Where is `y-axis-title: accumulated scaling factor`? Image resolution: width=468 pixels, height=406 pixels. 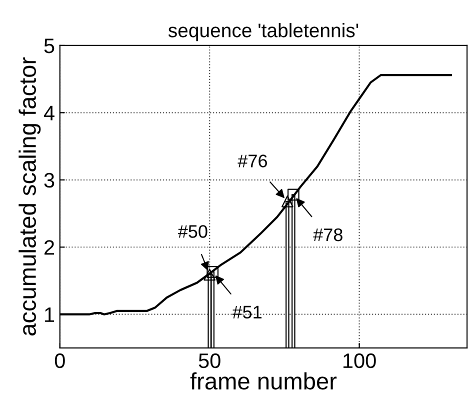 y-axis-title: accumulated scaling factor is located at coordinates (29, 196).